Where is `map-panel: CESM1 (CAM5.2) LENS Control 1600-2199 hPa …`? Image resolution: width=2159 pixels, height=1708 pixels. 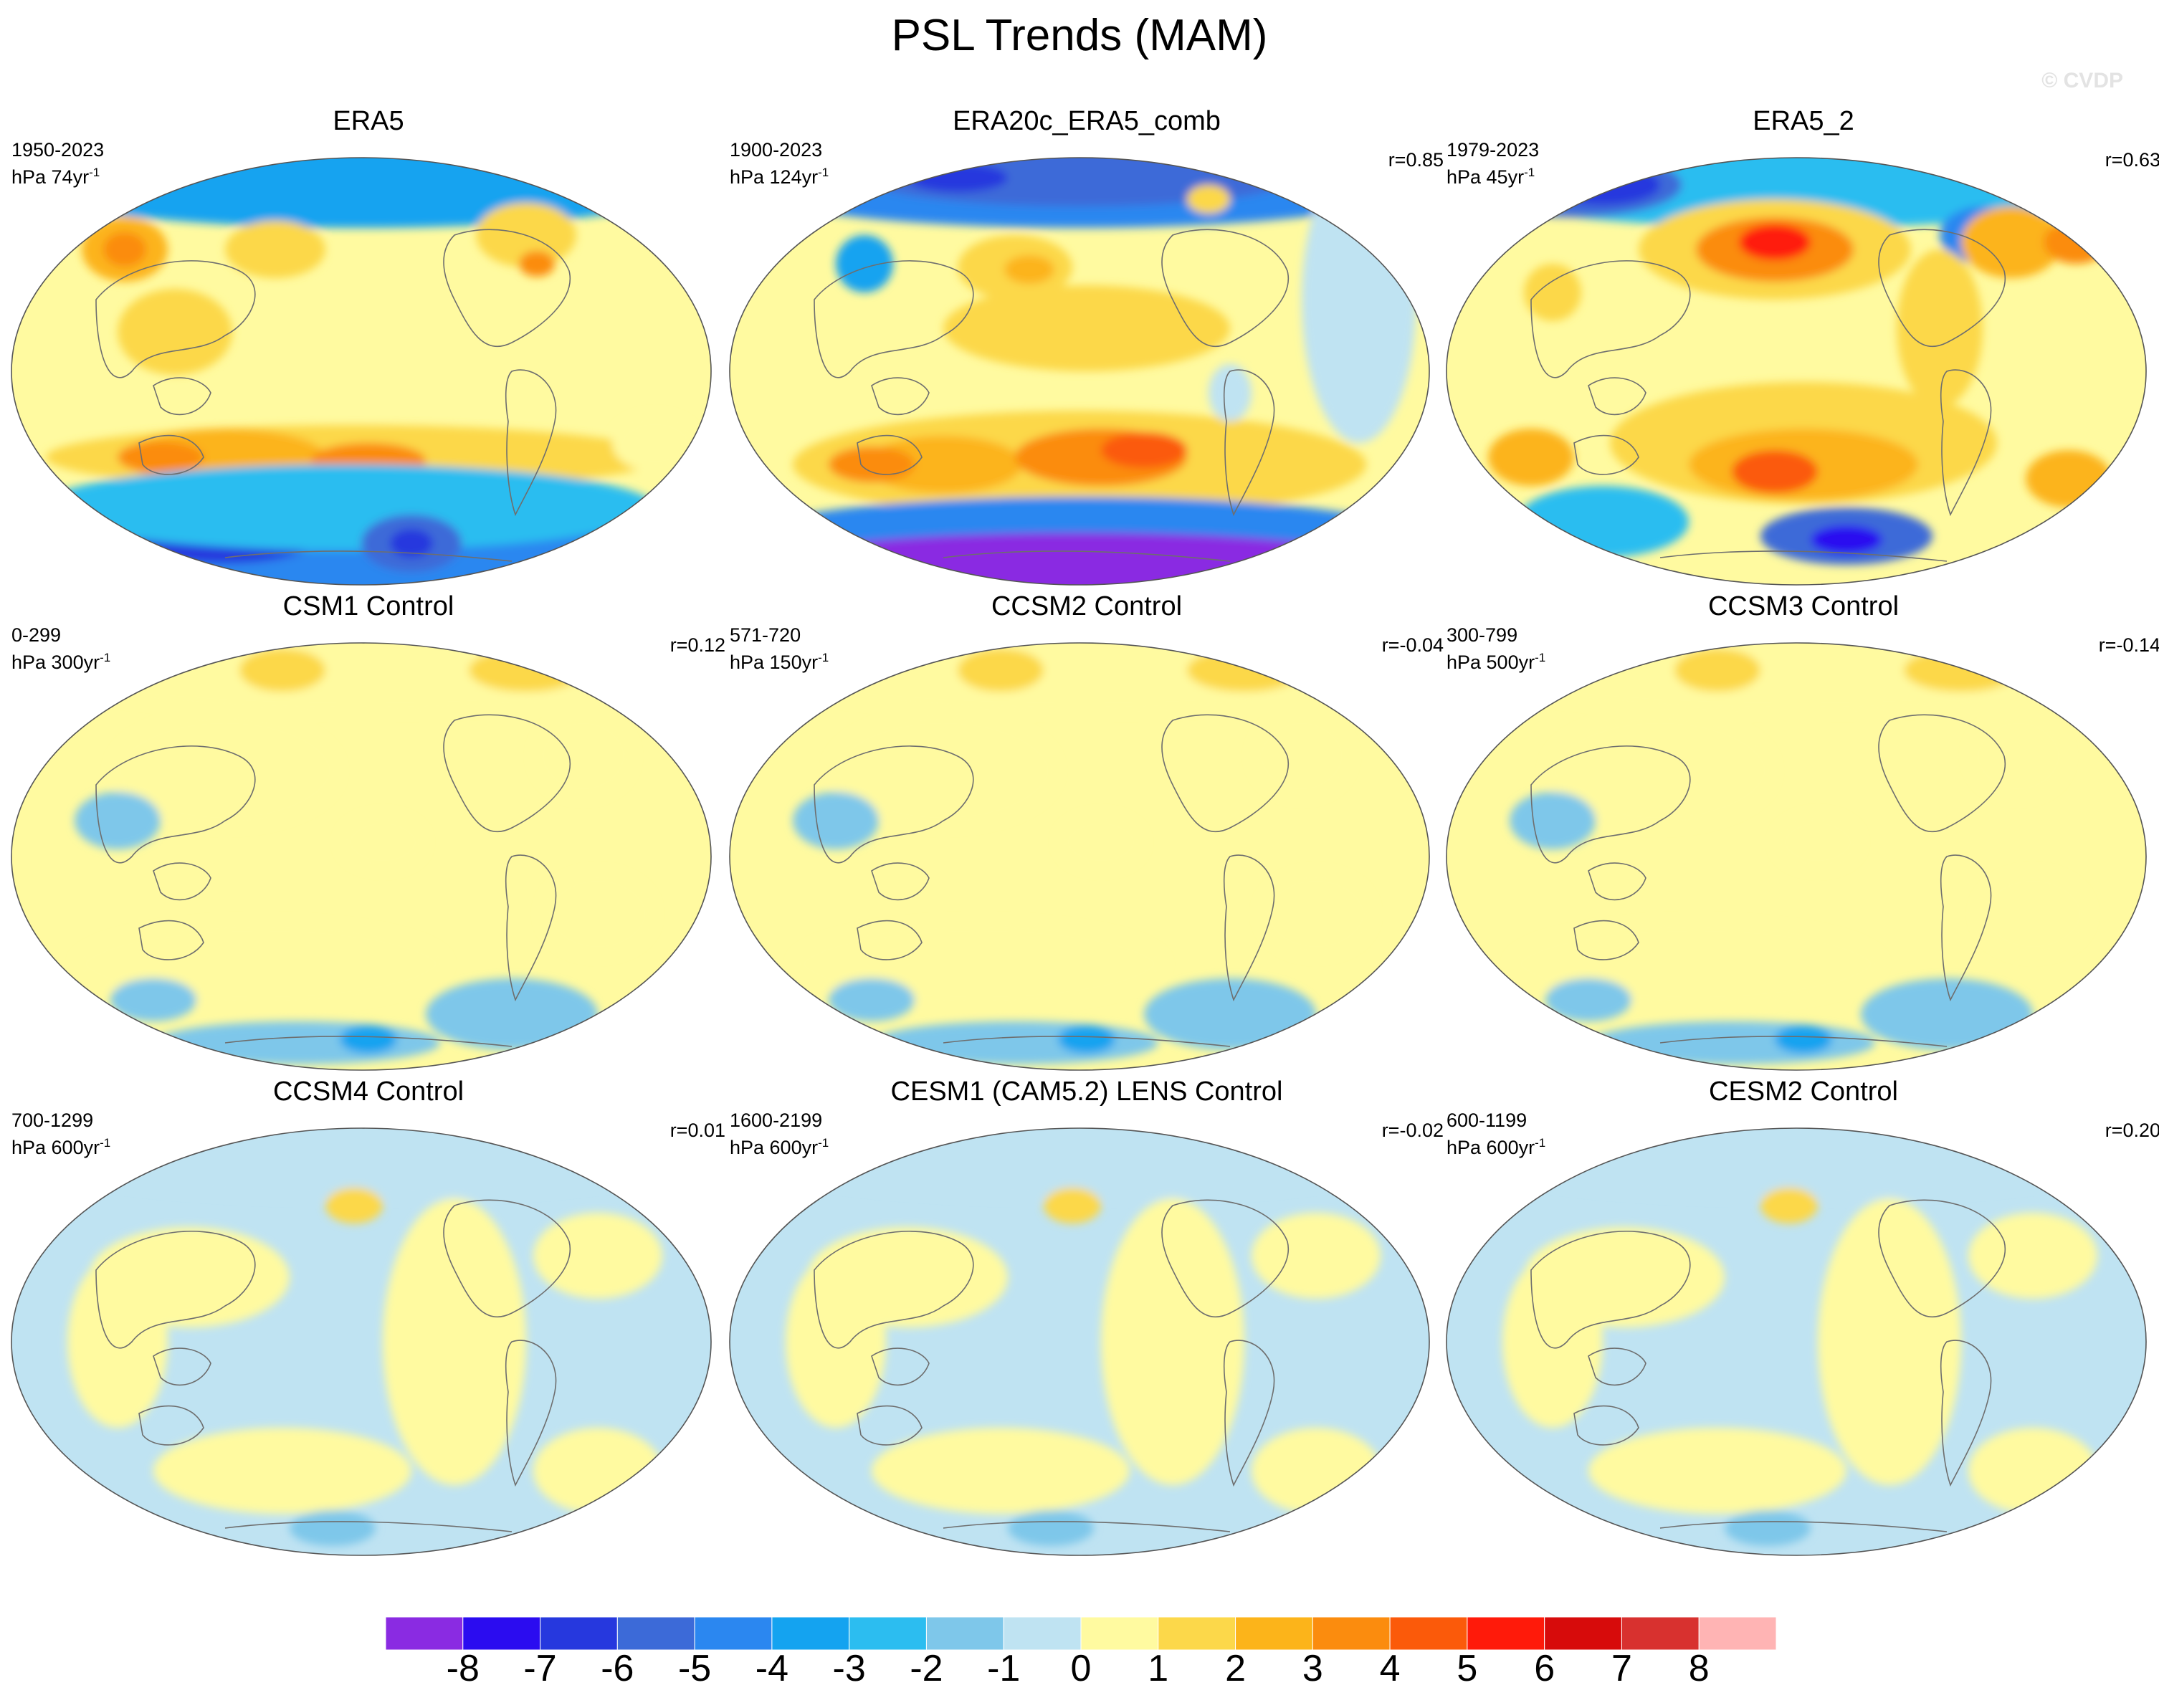
map-panel: CESM1 (CAM5.2) LENS Control 1600-2199 hPa … is located at coordinates (1086, 1320).